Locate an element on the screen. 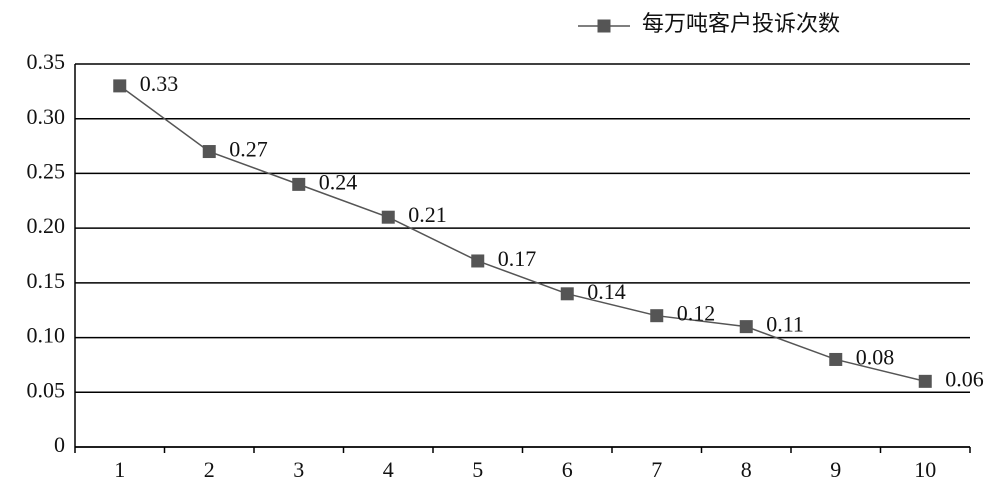 The image size is (996, 486). data-label: 0.33 is located at coordinates (159, 83).